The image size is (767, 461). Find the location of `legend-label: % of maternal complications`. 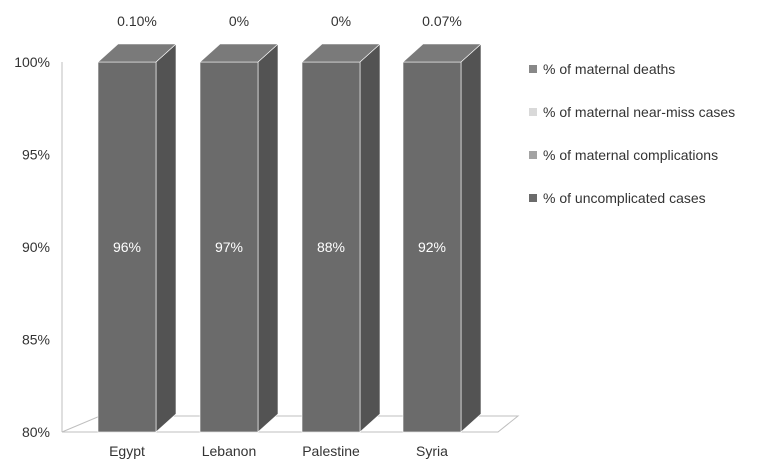

legend-label: % of maternal complications is located at coordinates (630, 155).